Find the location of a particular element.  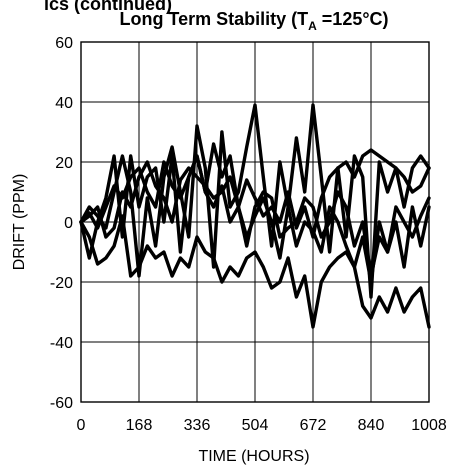

x-axis-label: TIME (HOURS) is located at coordinates (253, 456).